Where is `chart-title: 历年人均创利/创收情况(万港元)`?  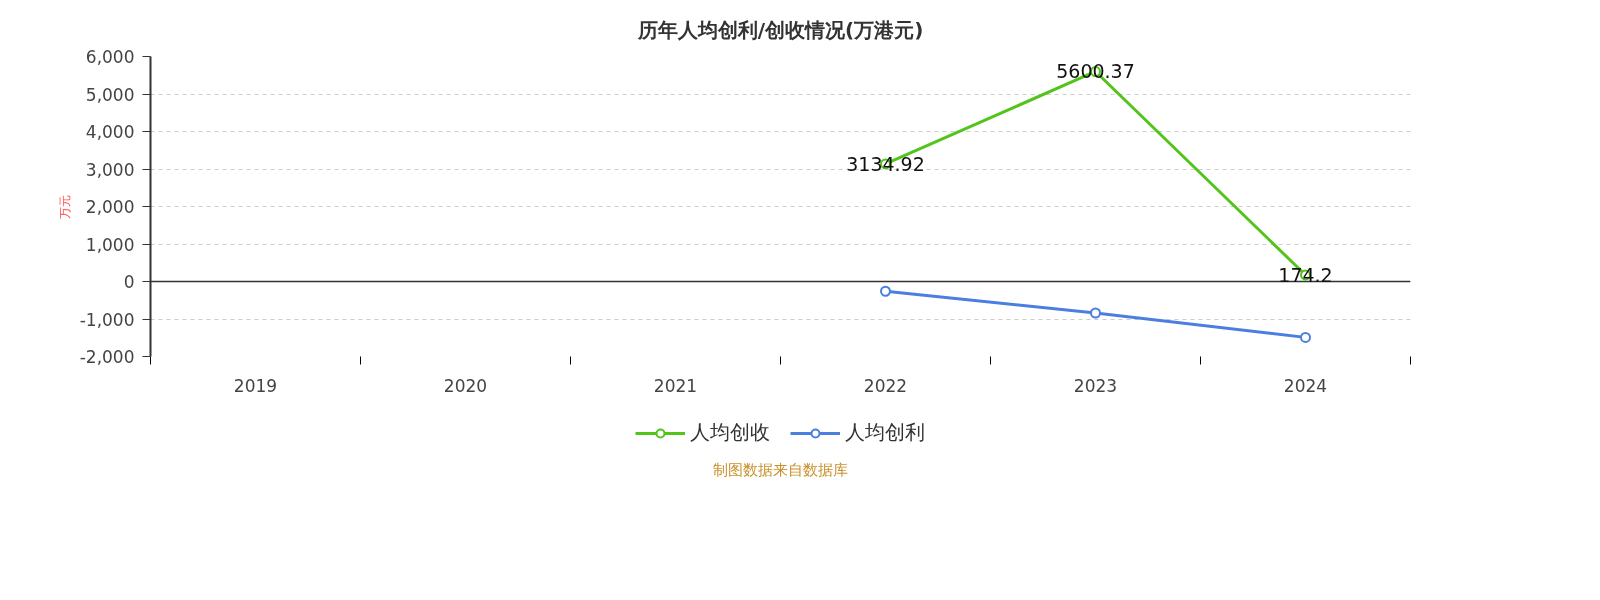 chart-title: 历年人均创利/创收情况(万港元) is located at coordinates (780, 29).